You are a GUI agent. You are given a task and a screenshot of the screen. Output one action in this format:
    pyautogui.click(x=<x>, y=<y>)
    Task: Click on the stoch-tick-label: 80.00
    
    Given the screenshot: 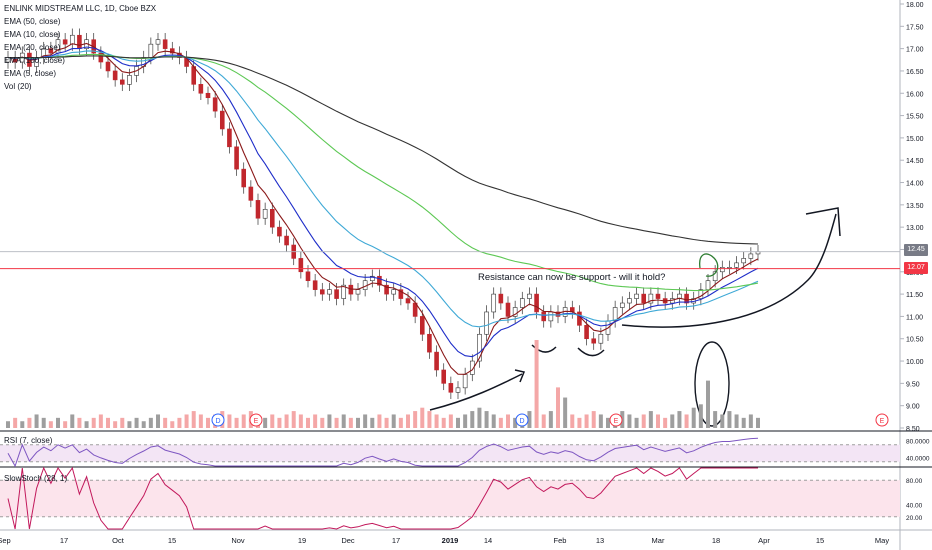 What is the action you would take?
    pyautogui.click(x=914, y=481)
    